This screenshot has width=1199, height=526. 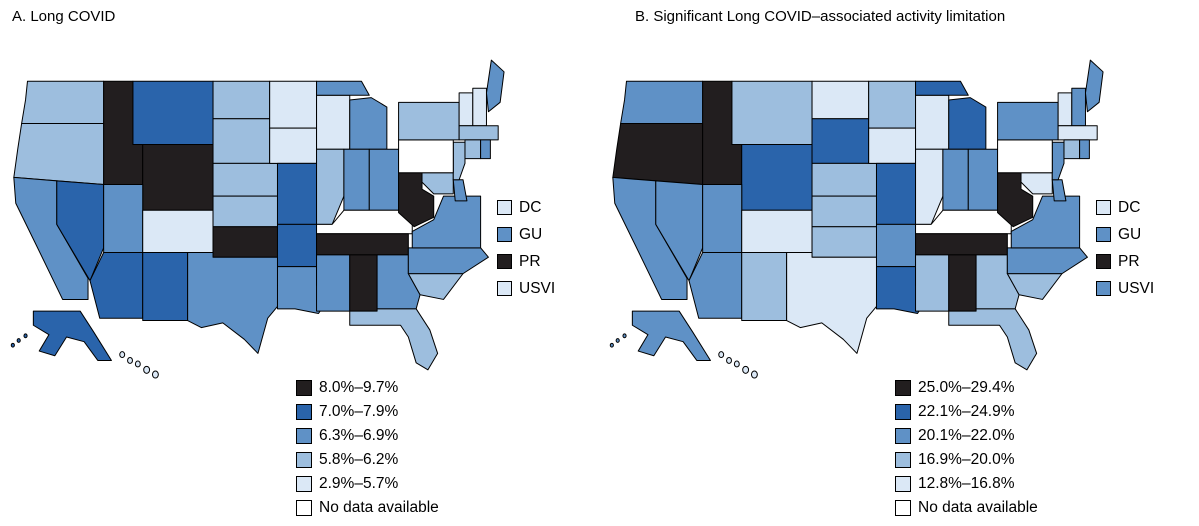 I want to click on territory-label-usvi: USVI, so click(x=1136, y=288).